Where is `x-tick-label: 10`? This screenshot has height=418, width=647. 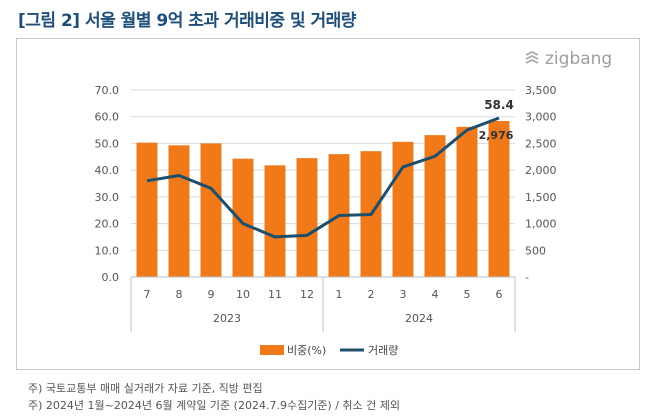 x-tick-label: 10 is located at coordinates (243, 294).